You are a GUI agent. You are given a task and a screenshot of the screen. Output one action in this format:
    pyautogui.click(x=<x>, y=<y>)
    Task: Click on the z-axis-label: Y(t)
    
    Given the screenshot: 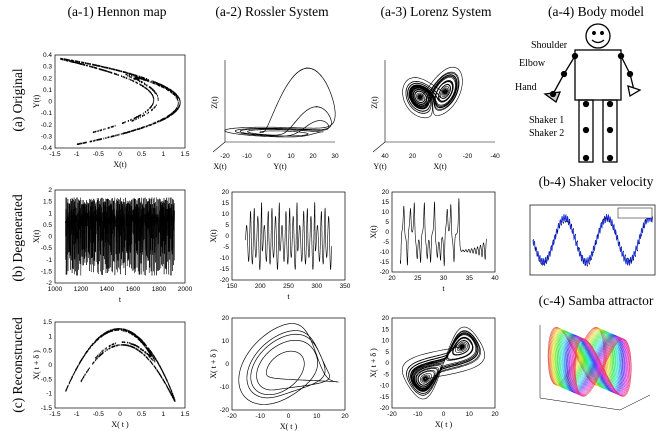 What is the action you would take?
    pyautogui.click(x=280, y=166)
    